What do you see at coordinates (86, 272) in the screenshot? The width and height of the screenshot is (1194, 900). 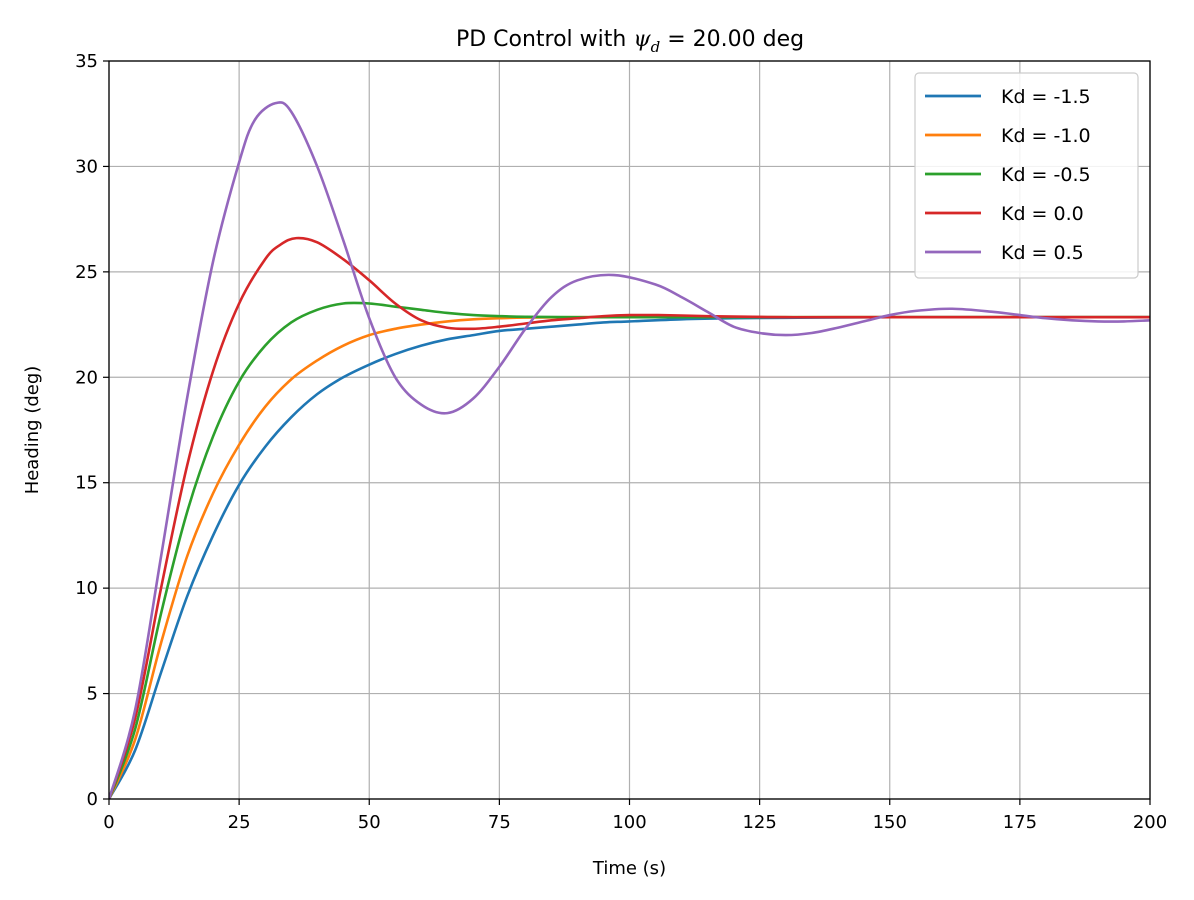 I see `y-tick-label: 25` at bounding box center [86, 272].